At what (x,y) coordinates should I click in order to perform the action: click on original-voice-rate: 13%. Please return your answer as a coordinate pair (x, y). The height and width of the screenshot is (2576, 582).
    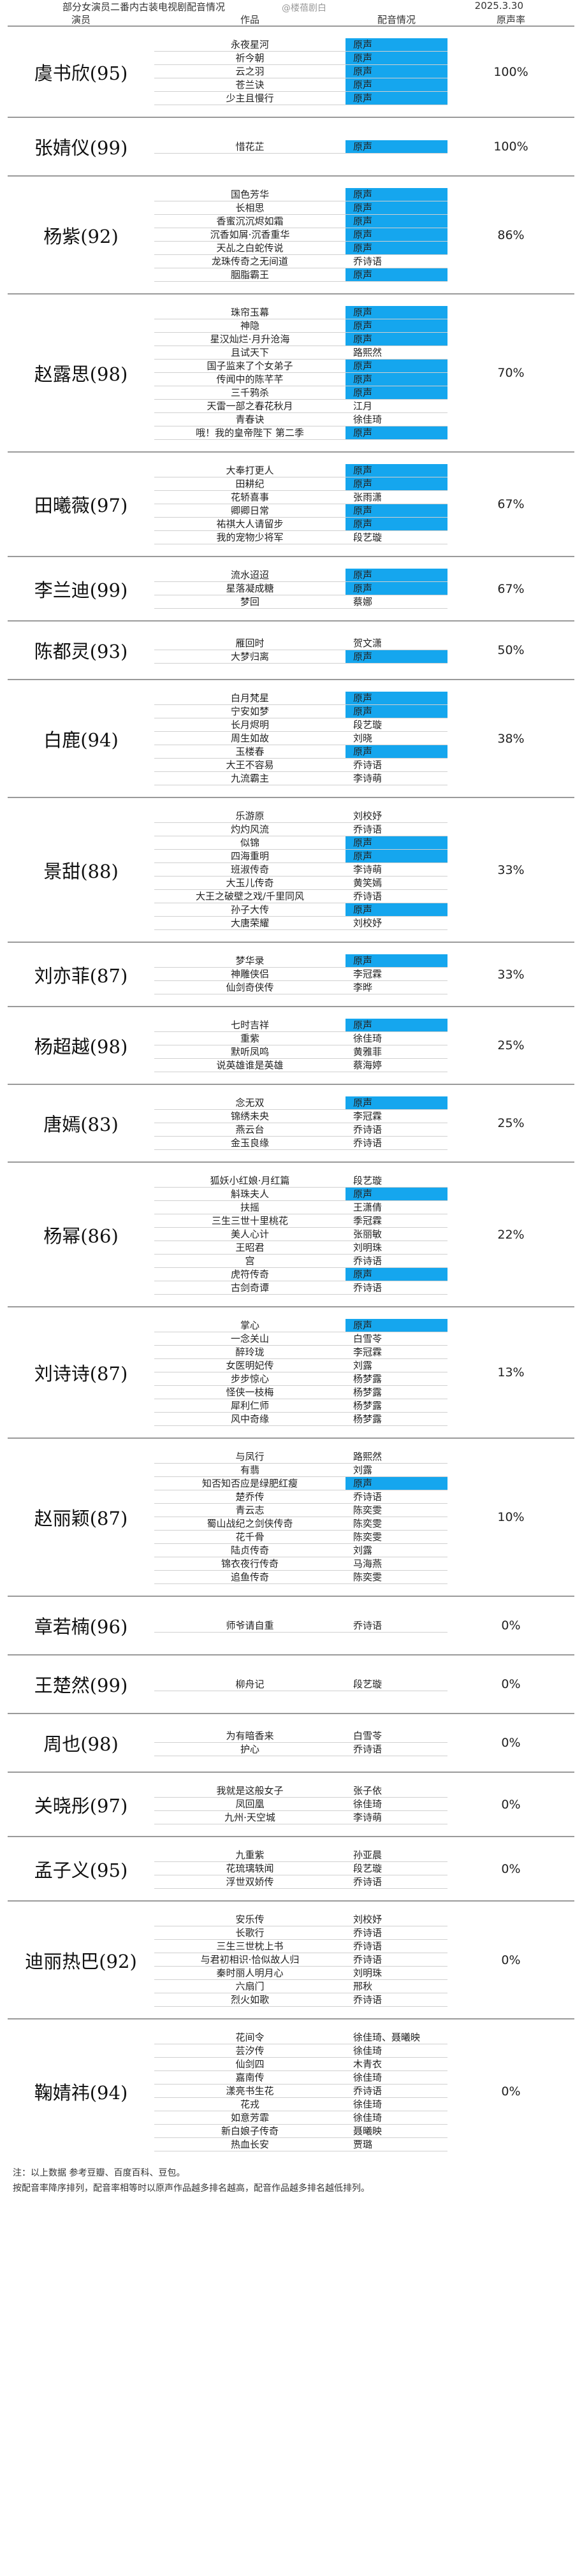
    Looking at the image, I should click on (511, 1372).